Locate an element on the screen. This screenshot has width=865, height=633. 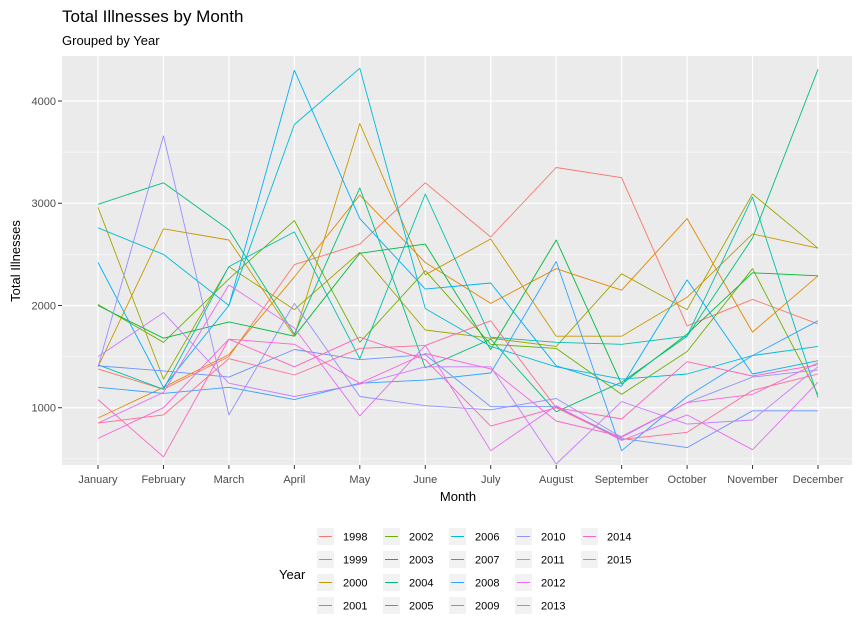
legend-item-2014: 2014 is located at coordinates (606, 536).